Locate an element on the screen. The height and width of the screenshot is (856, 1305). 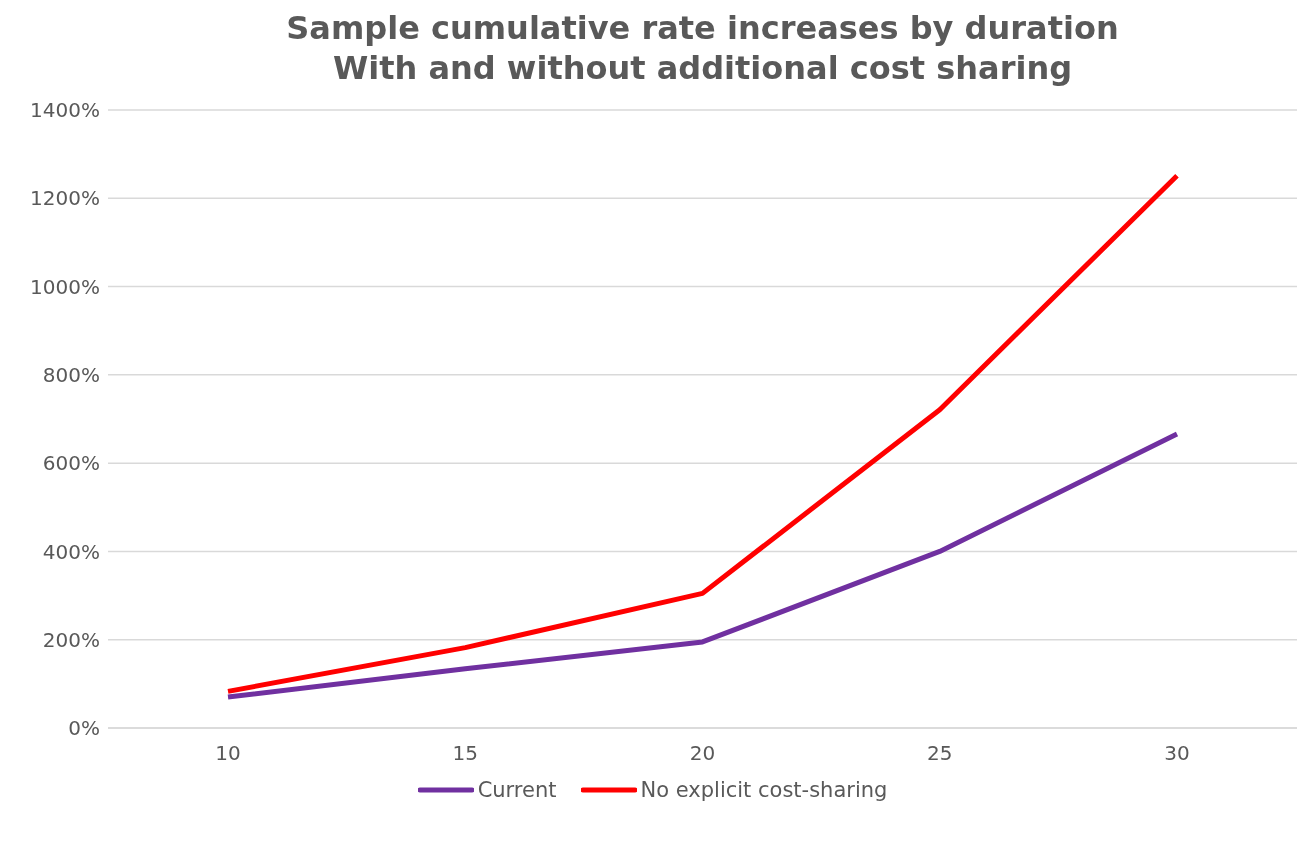
y-tick-label: 600% is located at coordinates (71, 463).